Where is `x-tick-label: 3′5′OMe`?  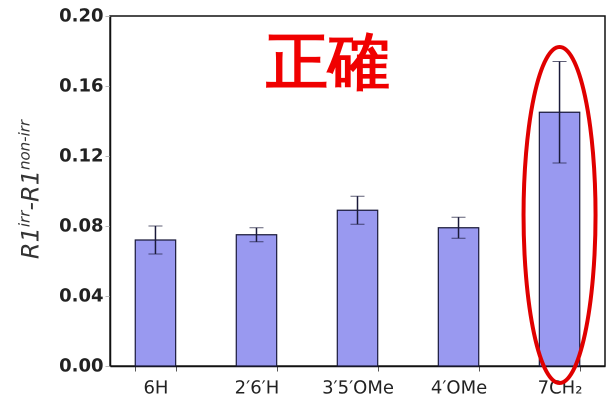
x-tick-label: 3′5′OMe is located at coordinates (358, 388).